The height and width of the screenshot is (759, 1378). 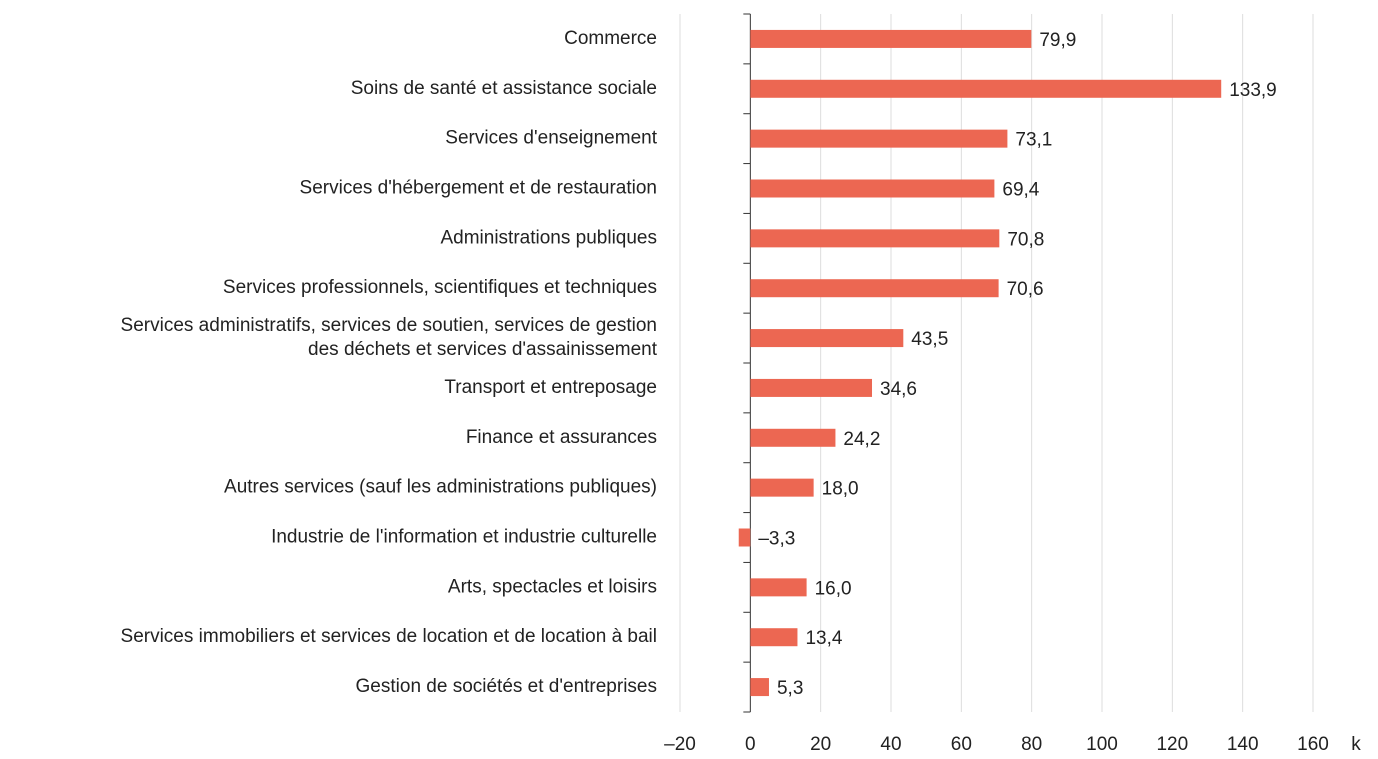 I want to click on data-label: 133,9, so click(x=1253, y=90).